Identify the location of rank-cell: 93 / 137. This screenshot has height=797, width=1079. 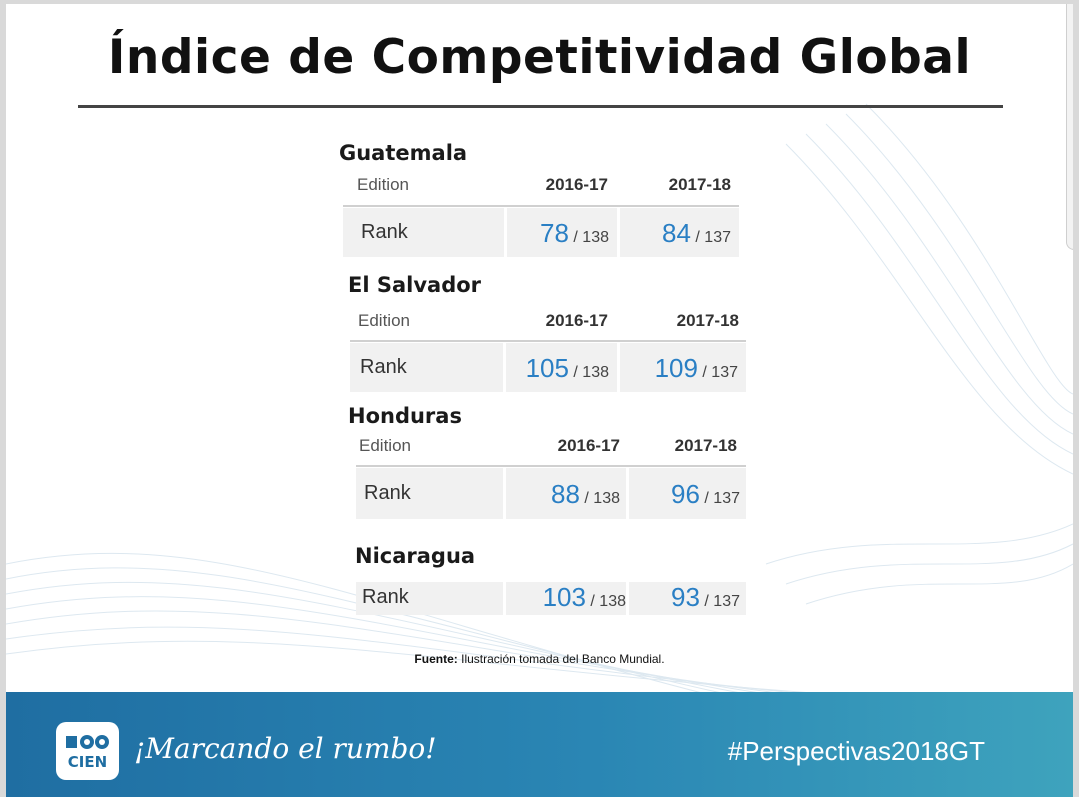
(687, 598).